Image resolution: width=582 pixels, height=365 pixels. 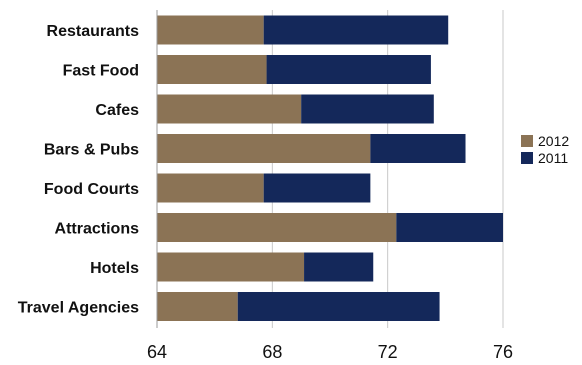 What do you see at coordinates (388, 352) in the screenshot?
I see `x-tick-label: 72` at bounding box center [388, 352].